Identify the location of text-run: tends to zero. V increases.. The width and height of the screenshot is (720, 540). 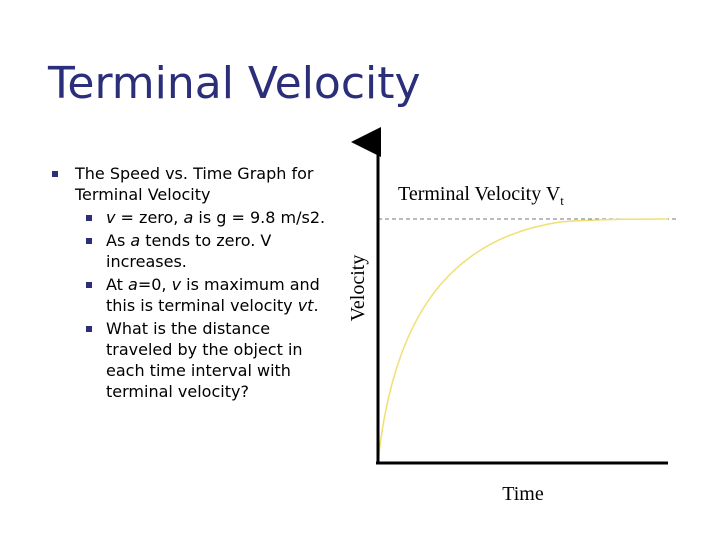
(189, 251).